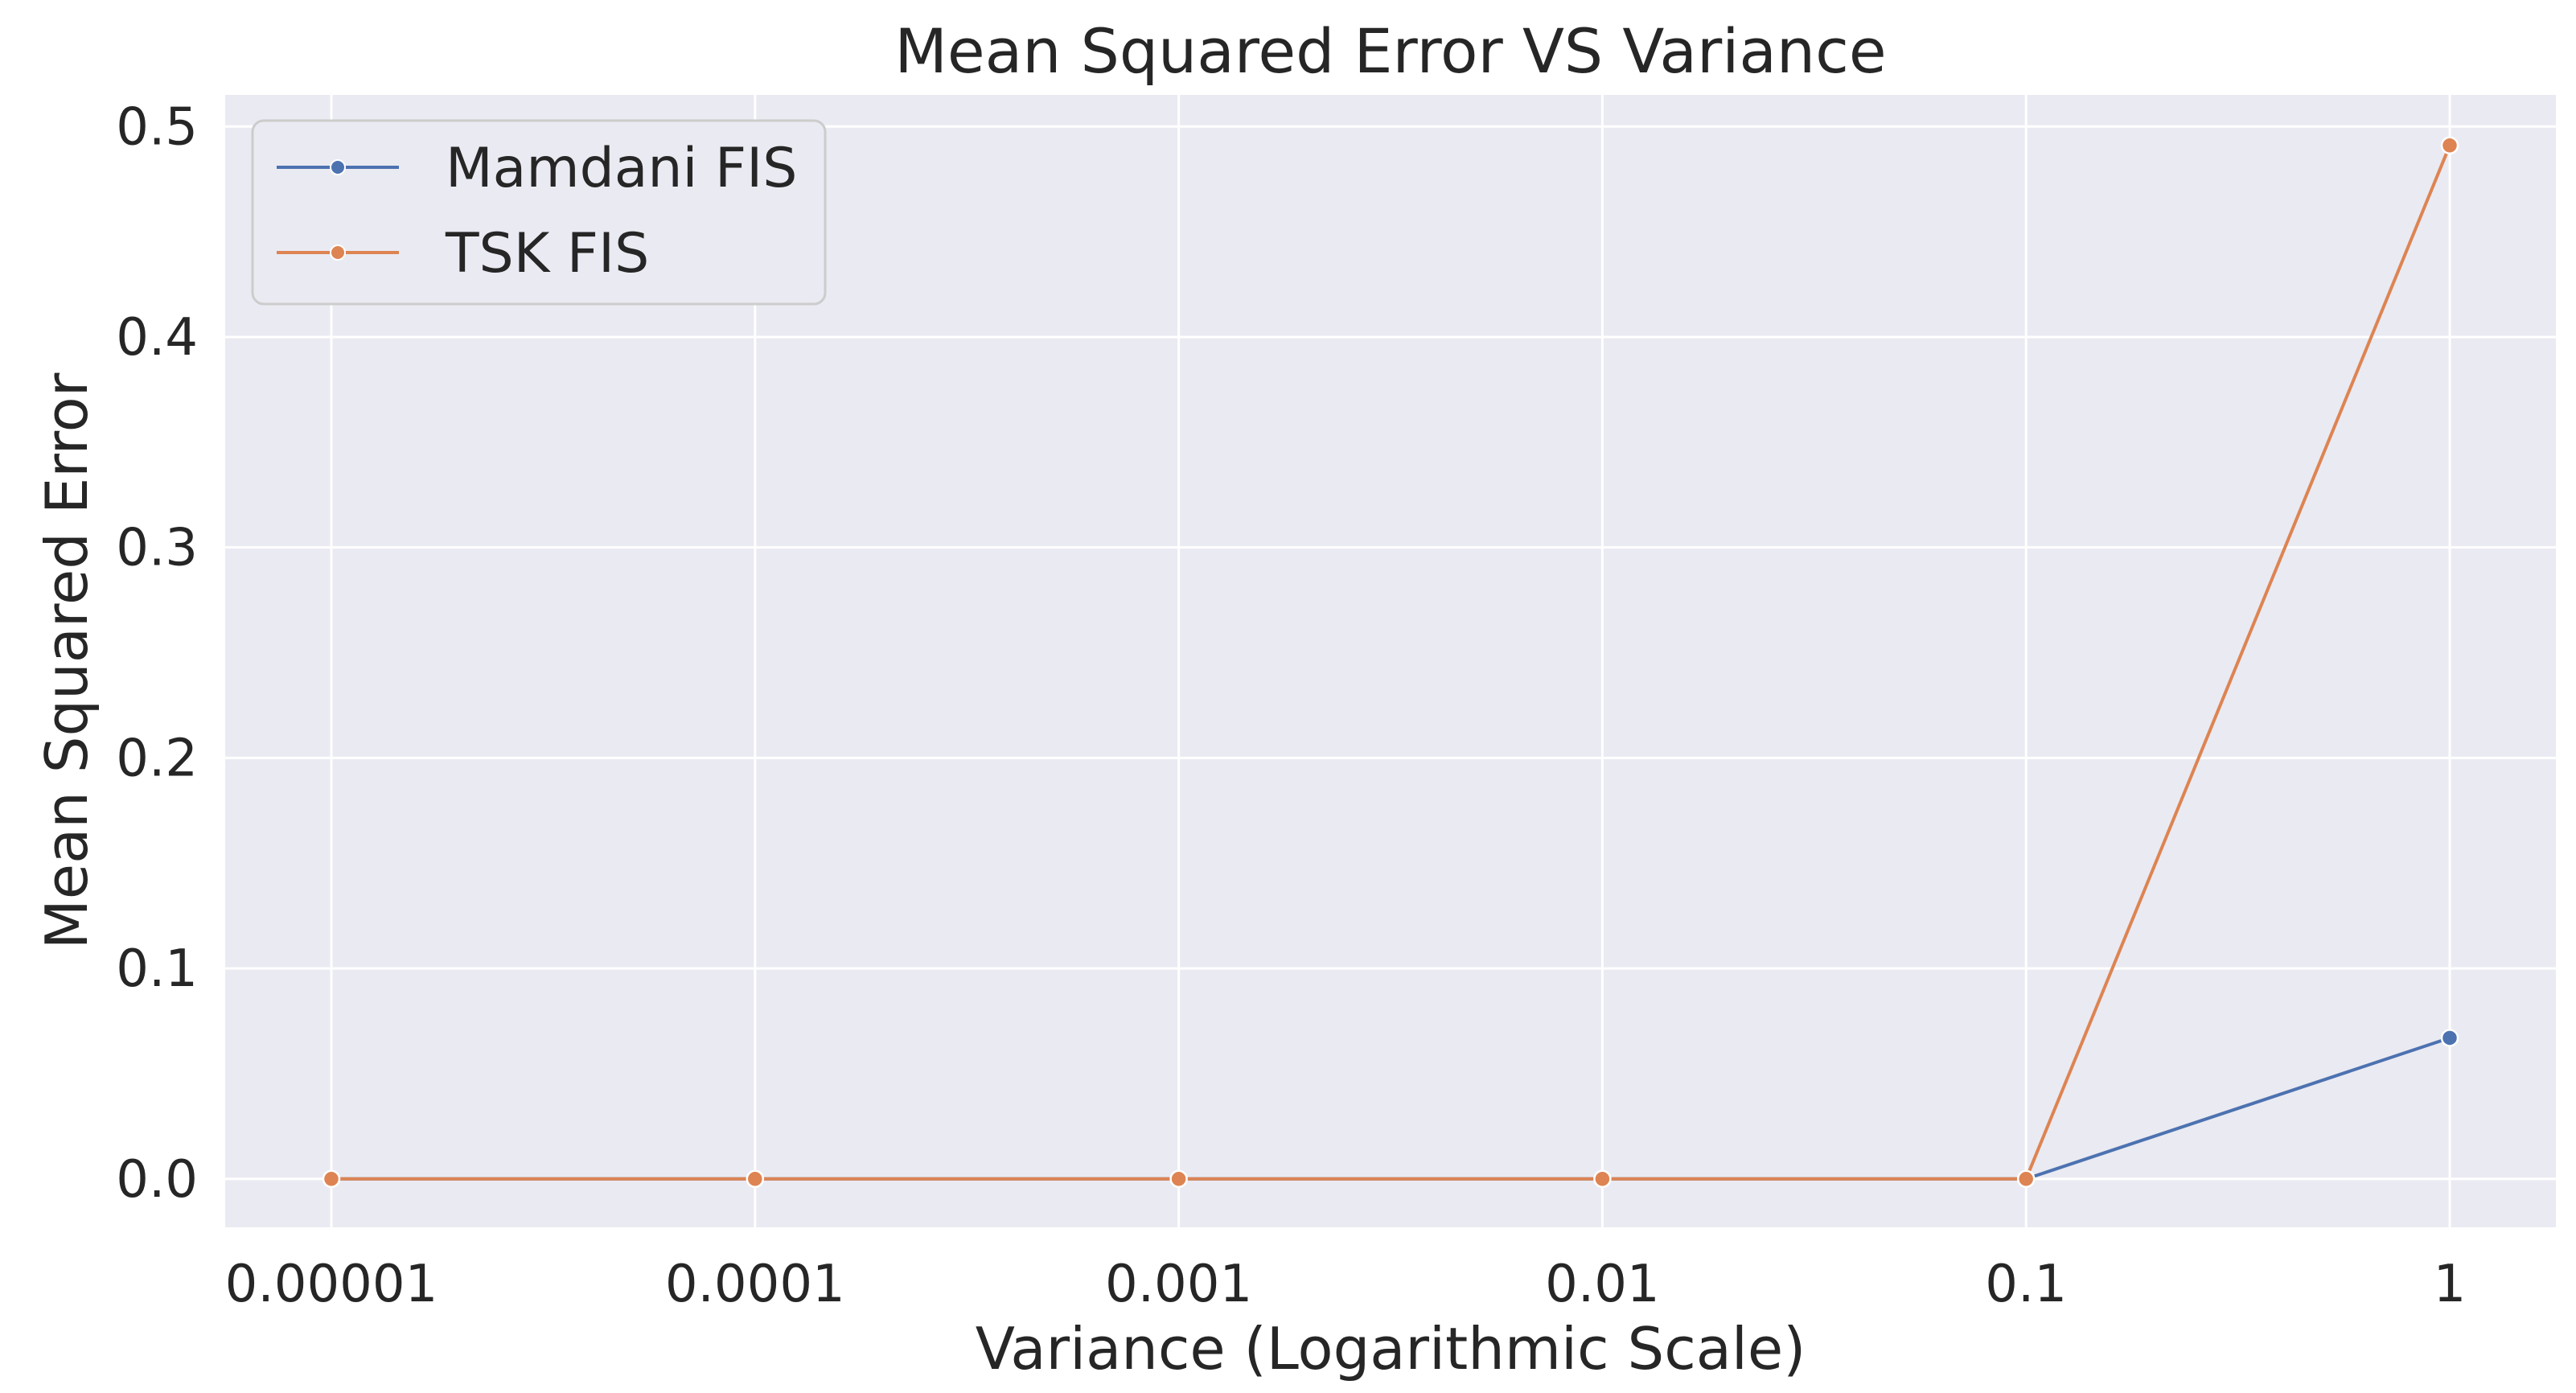 The image size is (2576, 1393). What do you see at coordinates (755, 1284) in the screenshot?
I see `x-tick-label: 0.0001` at bounding box center [755, 1284].